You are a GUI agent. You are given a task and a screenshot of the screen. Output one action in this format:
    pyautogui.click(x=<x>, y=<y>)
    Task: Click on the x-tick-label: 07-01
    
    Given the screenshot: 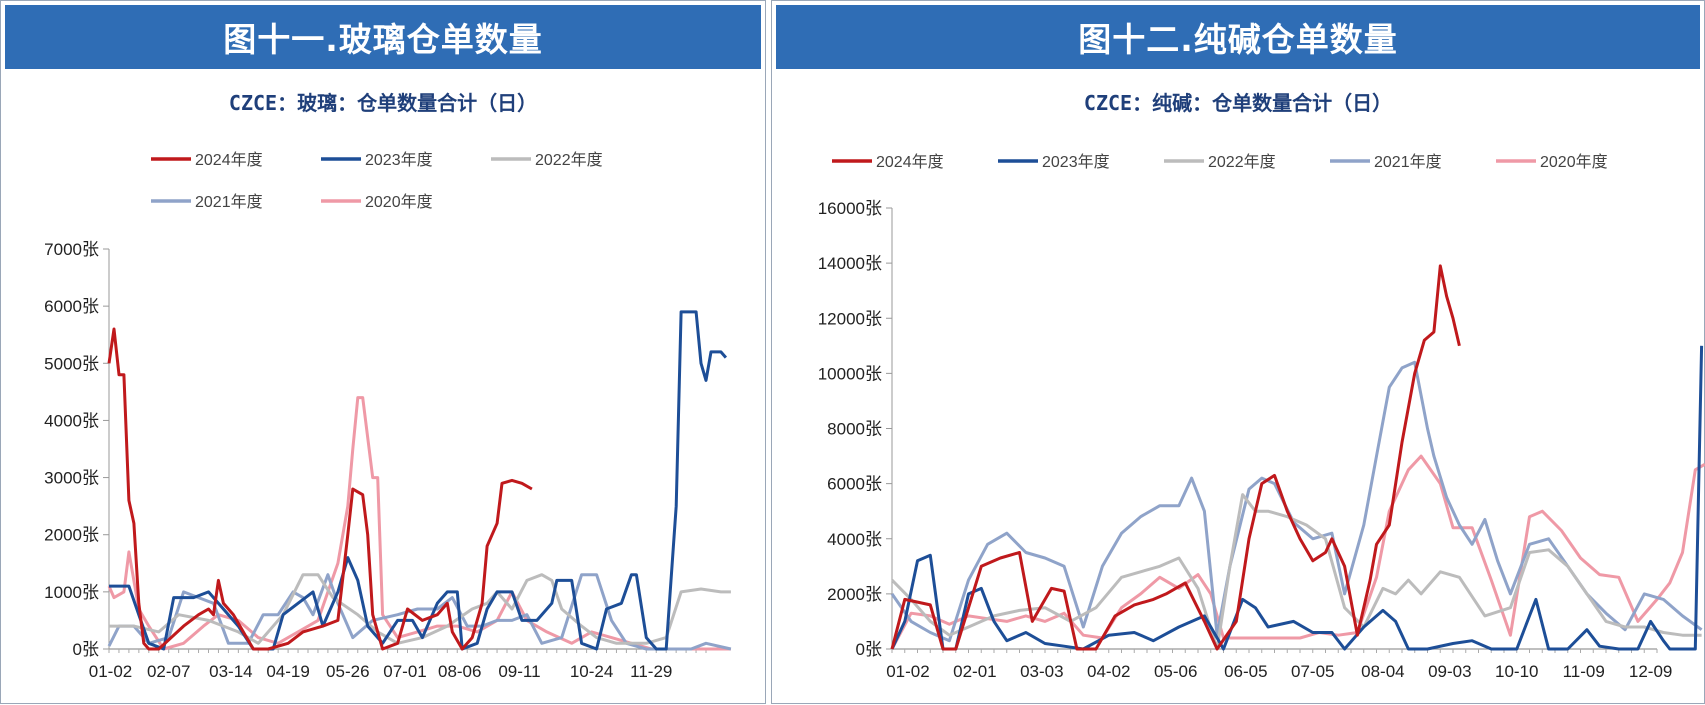 What is the action you would take?
    pyautogui.click(x=404, y=671)
    